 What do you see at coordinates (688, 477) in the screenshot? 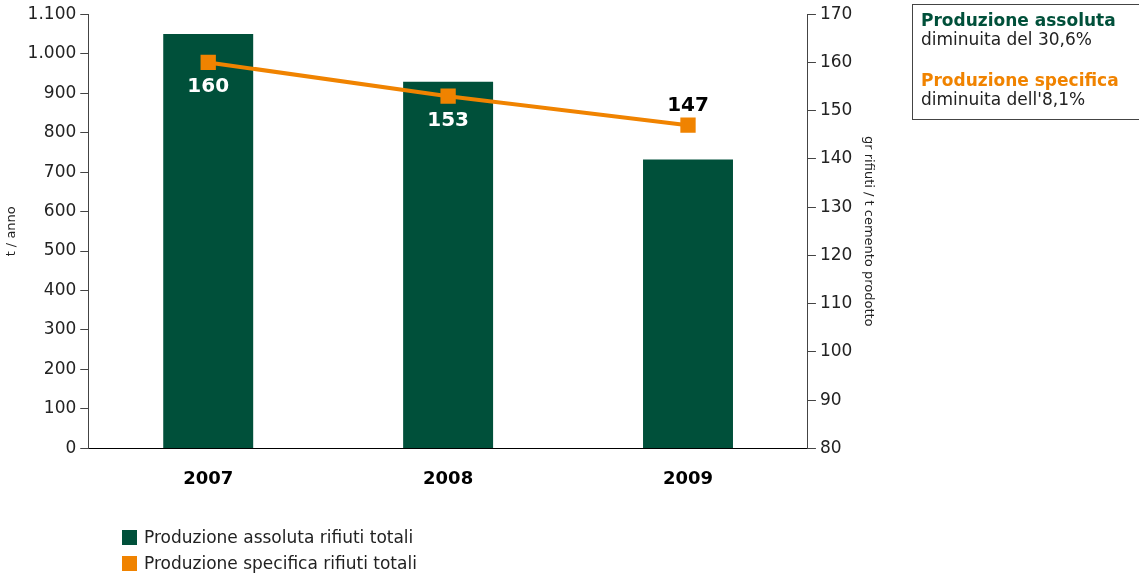
I see `x-tick-label: 2009` at bounding box center [688, 477].